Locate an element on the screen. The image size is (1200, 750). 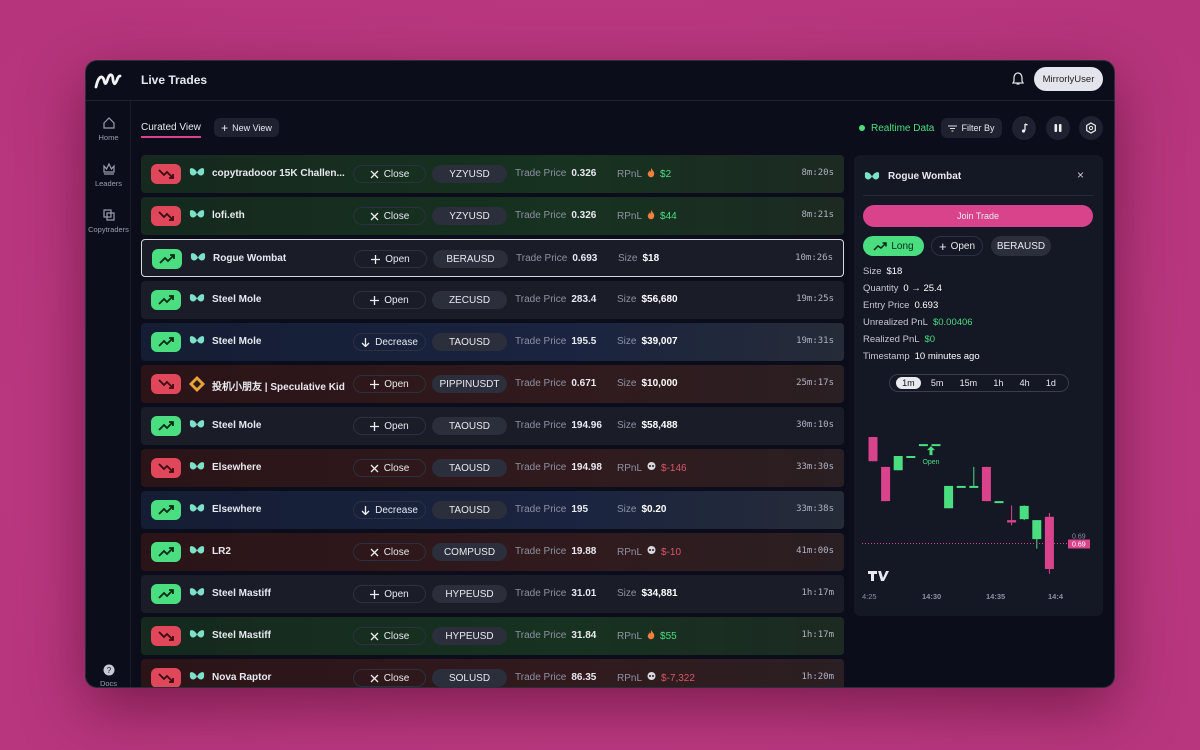
nav-item: Copytraders is located at coordinates (108, 221).